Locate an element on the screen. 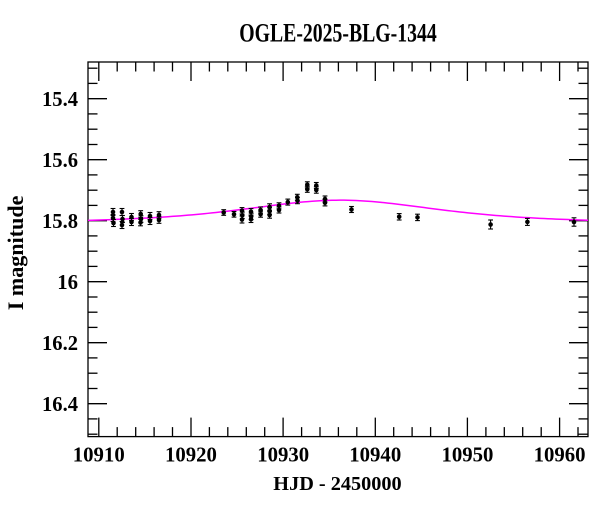 The height and width of the screenshot is (512, 600). svg-text: 15.6 is located at coordinates (60, 160).